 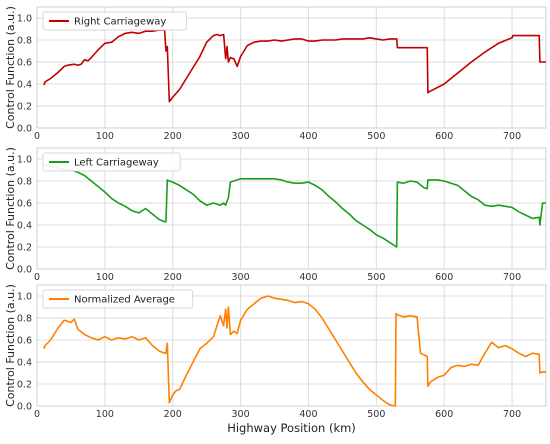 What do you see at coordinates (116, 163) in the screenshot?
I see `legend-label: Left Carriageway` at bounding box center [116, 163].